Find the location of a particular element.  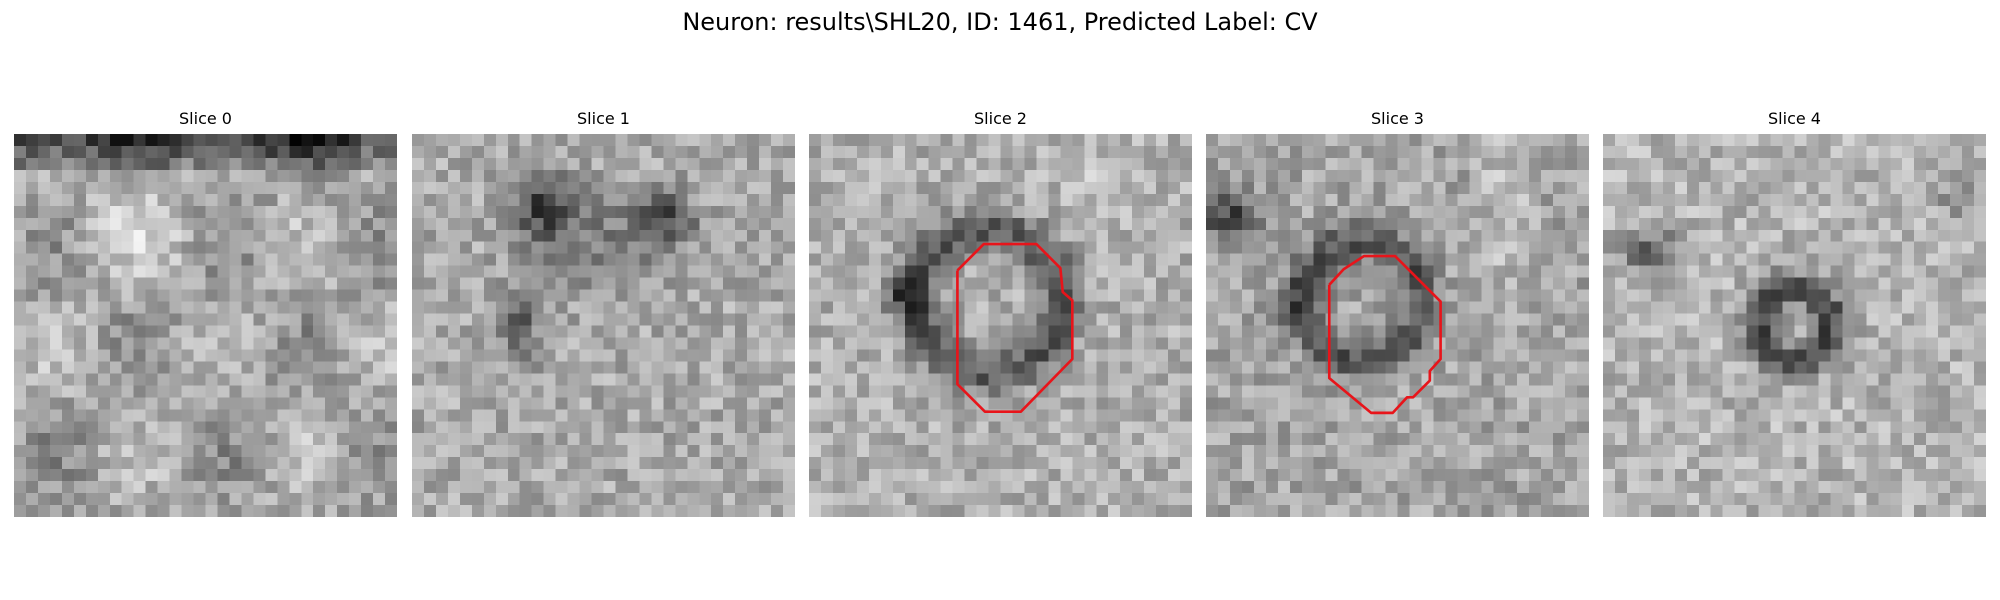

slice-title-3: Slice 3 is located at coordinates (1397, 118).